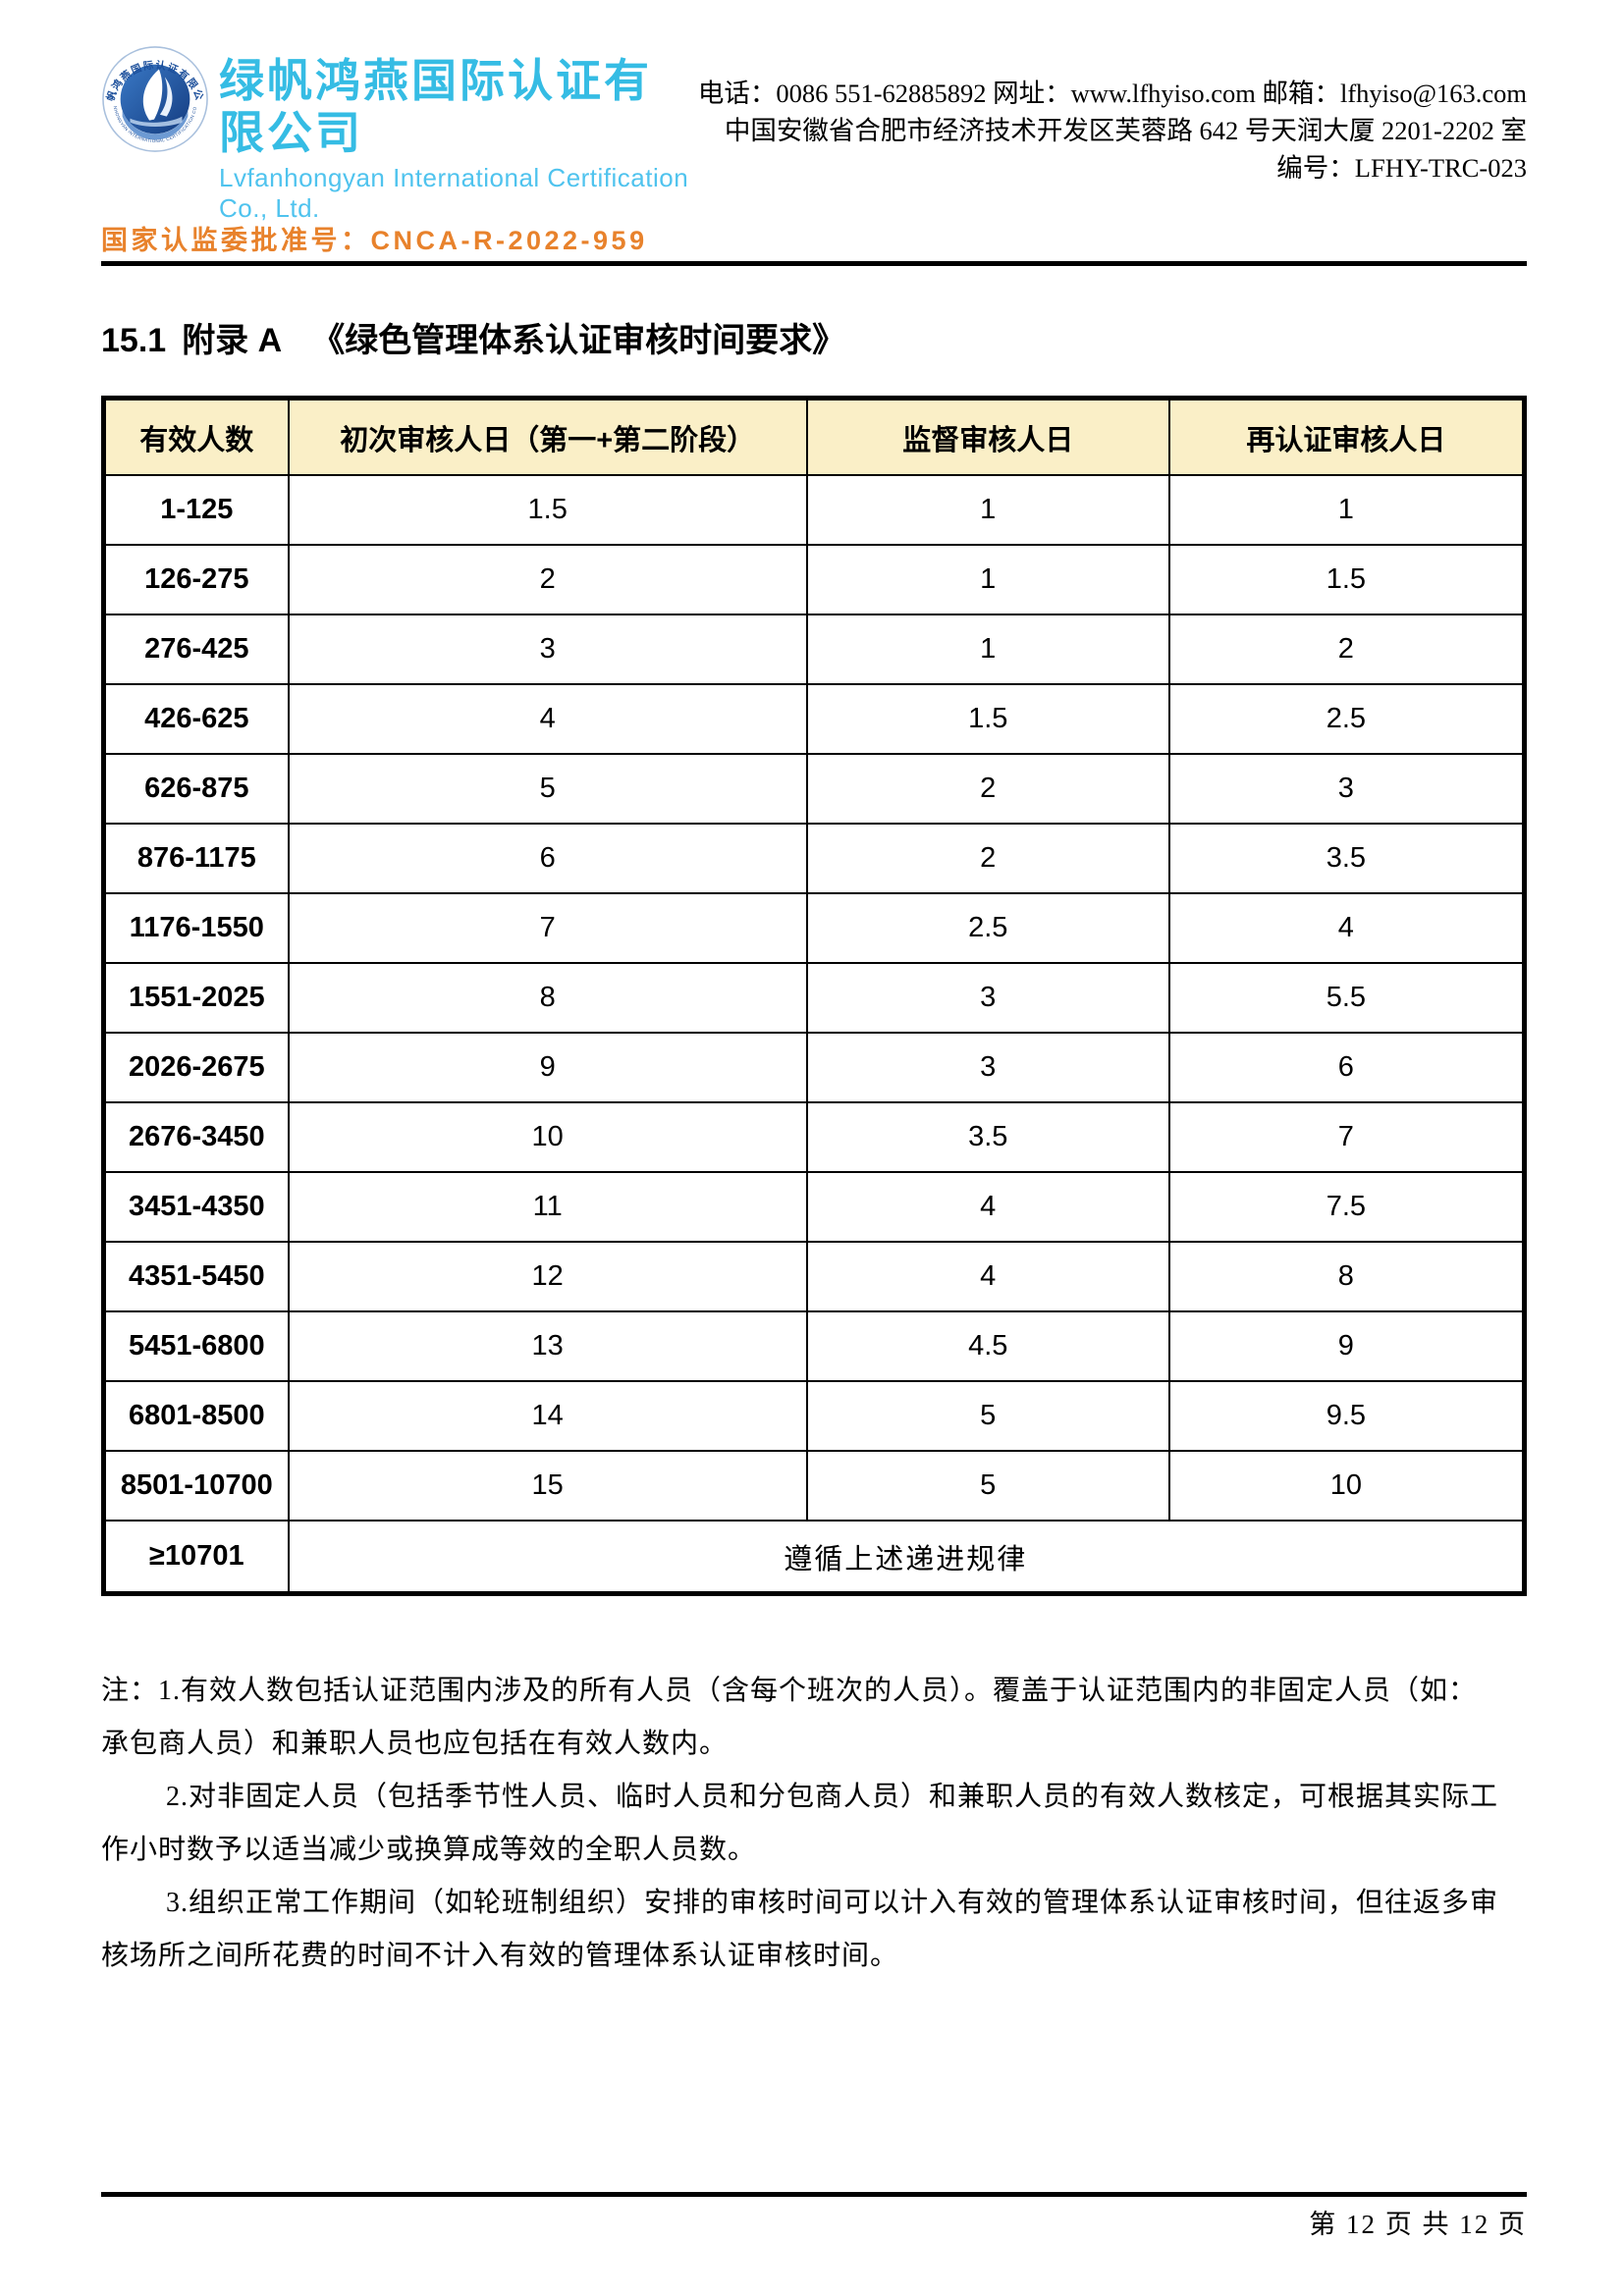 This screenshot has width=1624, height=2296. Describe the element at coordinates (1346, 1137) in the screenshot. I see `cell-recert: 7` at that location.